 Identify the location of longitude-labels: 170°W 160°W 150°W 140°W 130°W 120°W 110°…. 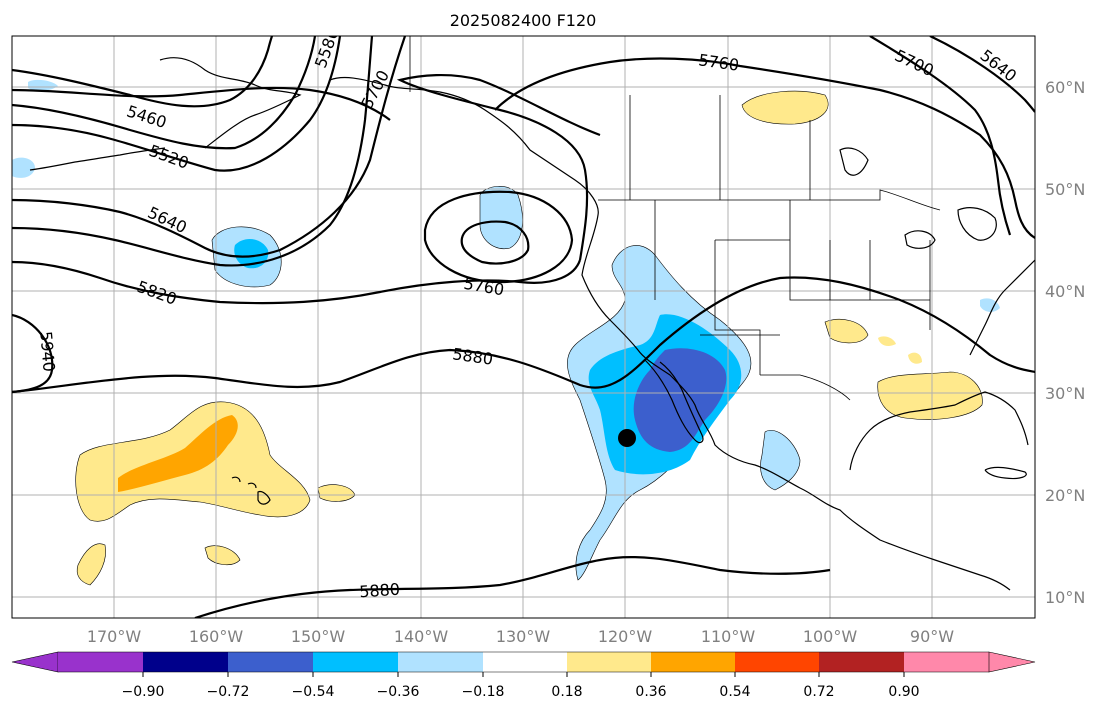
(520, 636).